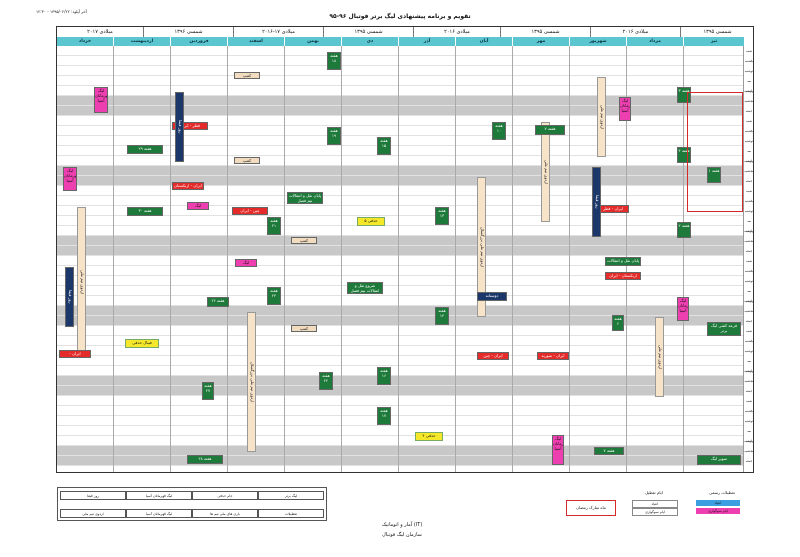  I want to click on league-week-3: هفته ۳, so click(684, 95).